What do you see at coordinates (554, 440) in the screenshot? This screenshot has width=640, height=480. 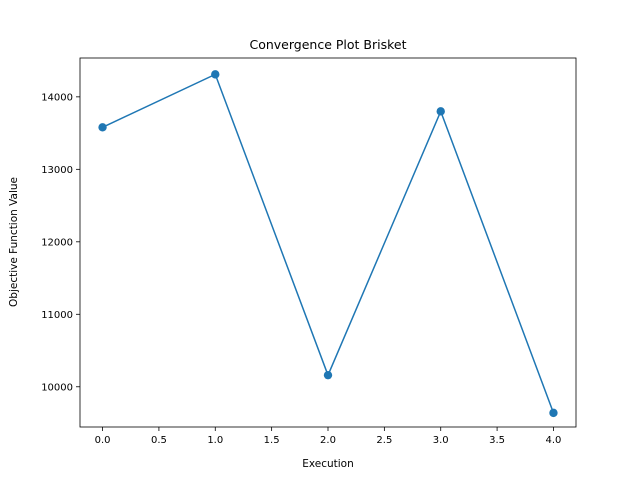 I see `x-tick-label: 4.0` at bounding box center [554, 440].